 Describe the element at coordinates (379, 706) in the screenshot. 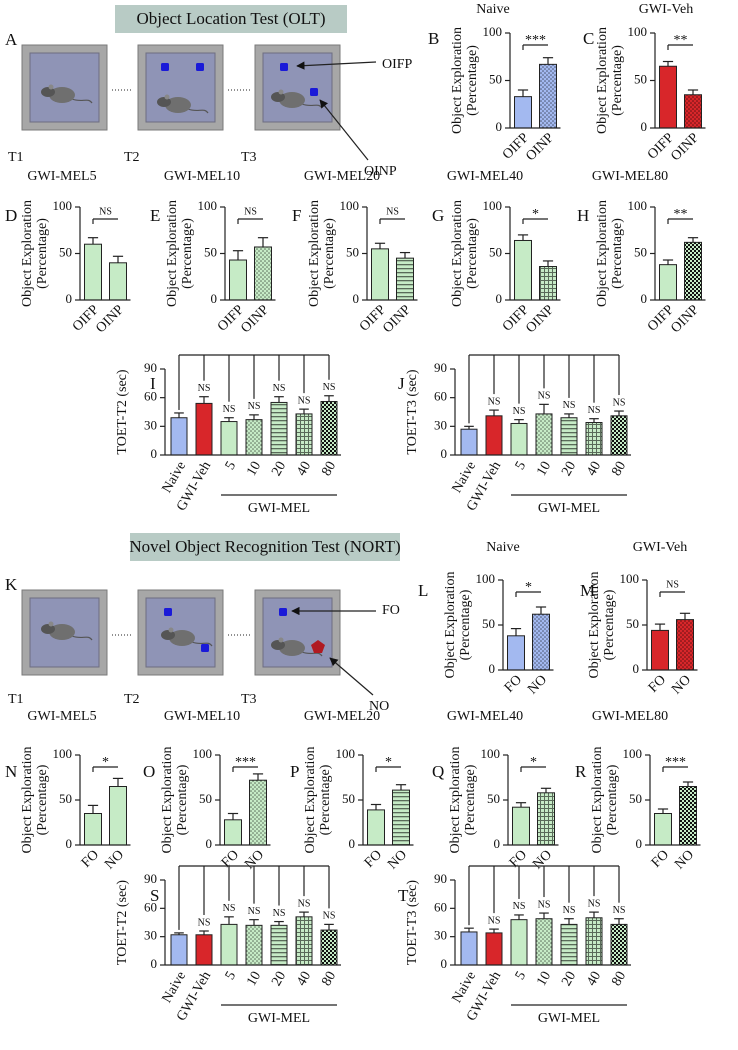

I see `object-label: NO` at that location.